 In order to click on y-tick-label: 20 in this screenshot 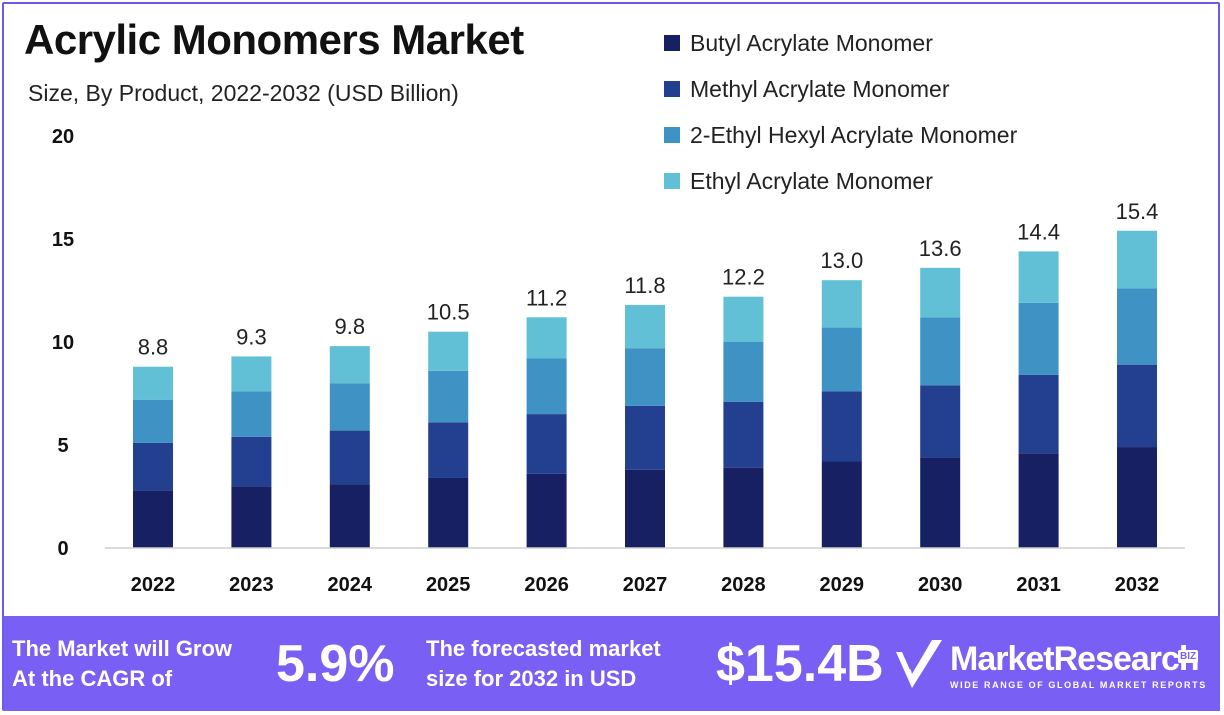, I will do `click(63, 137)`.